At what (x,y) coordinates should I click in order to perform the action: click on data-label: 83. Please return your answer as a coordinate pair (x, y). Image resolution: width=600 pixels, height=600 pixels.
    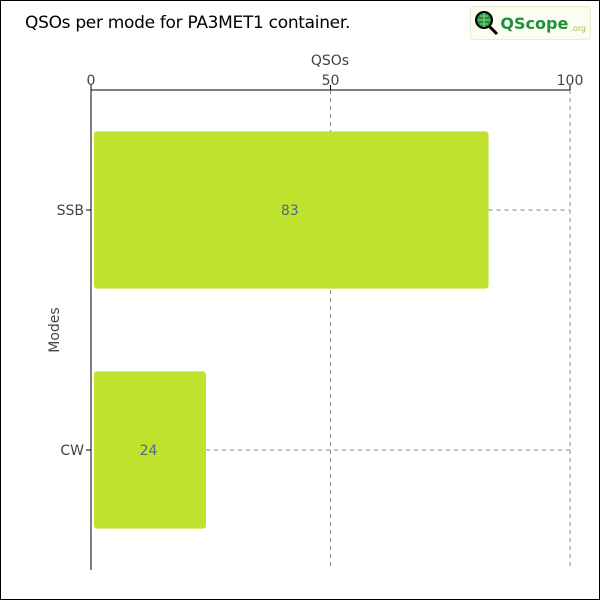
    Looking at the image, I should click on (290, 211).